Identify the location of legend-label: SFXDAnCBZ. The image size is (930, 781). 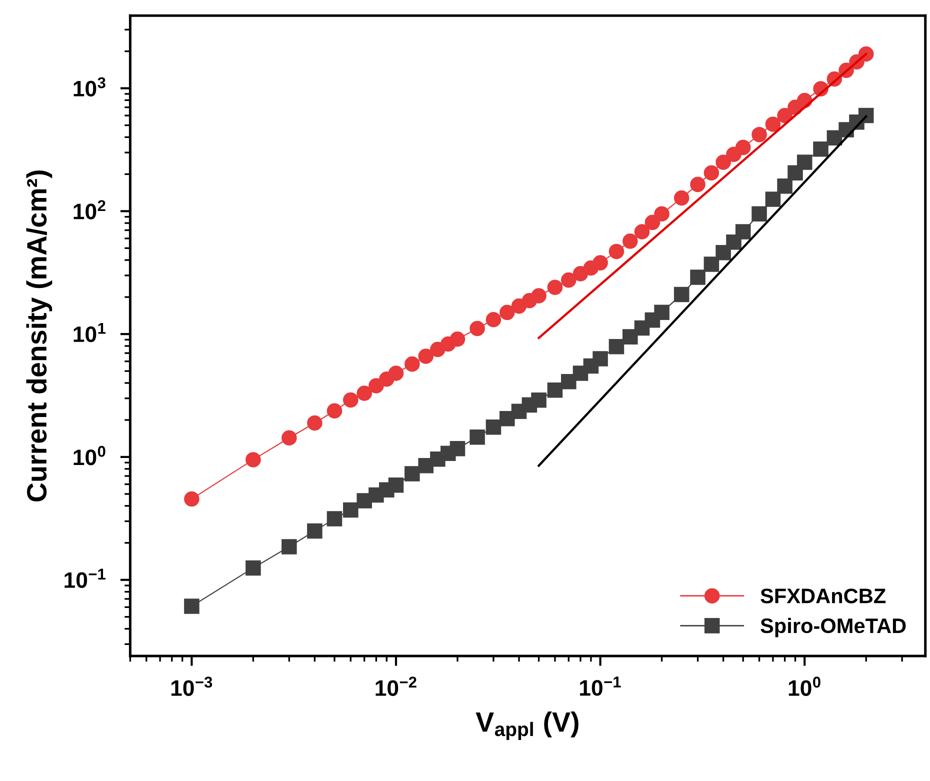
(823, 596).